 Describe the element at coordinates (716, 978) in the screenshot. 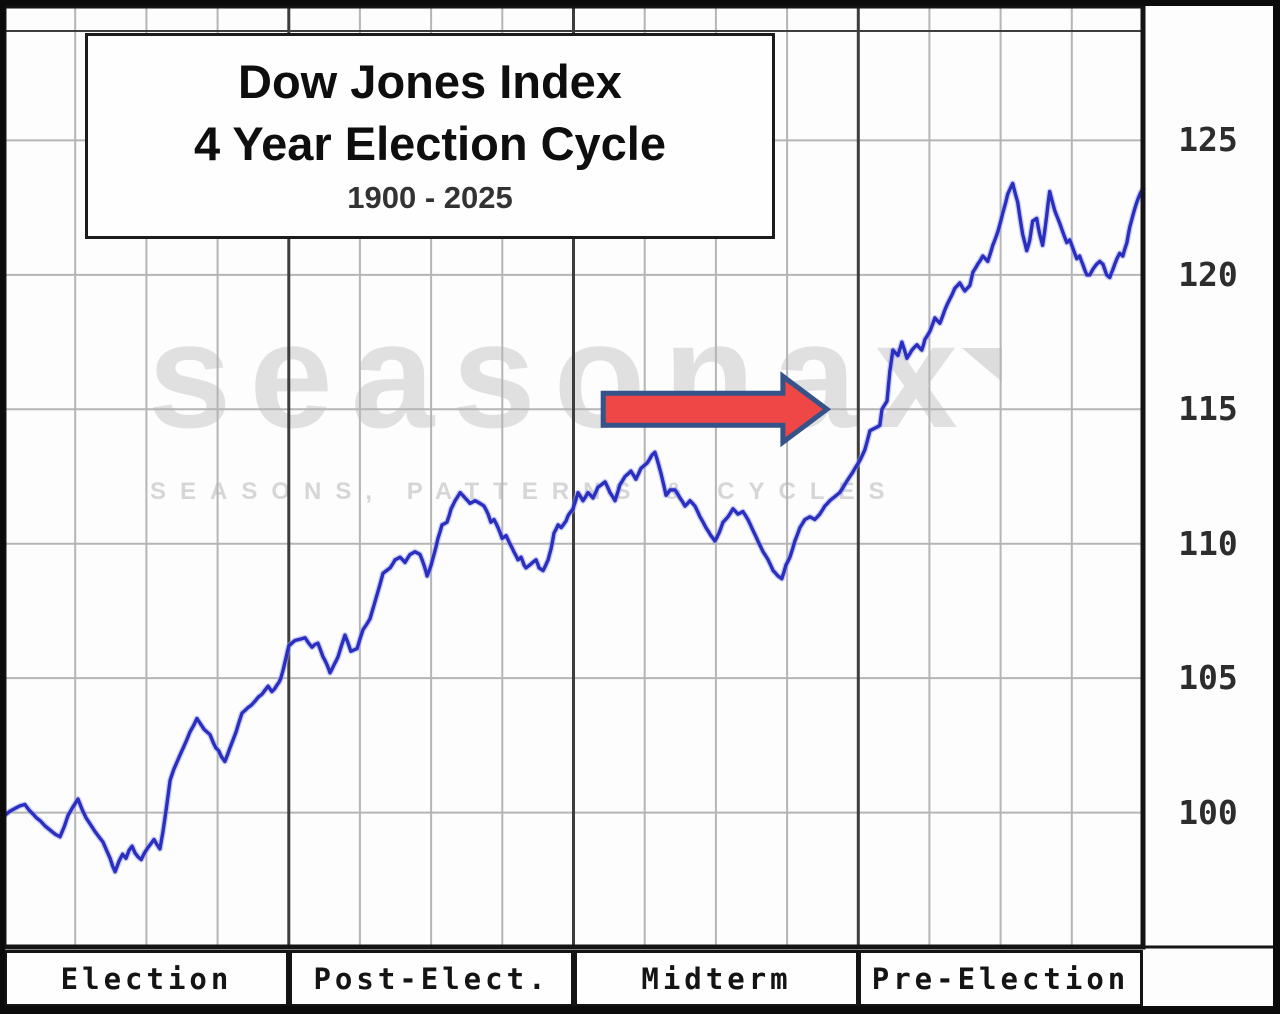

I see `x-section-label: Midterm` at that location.